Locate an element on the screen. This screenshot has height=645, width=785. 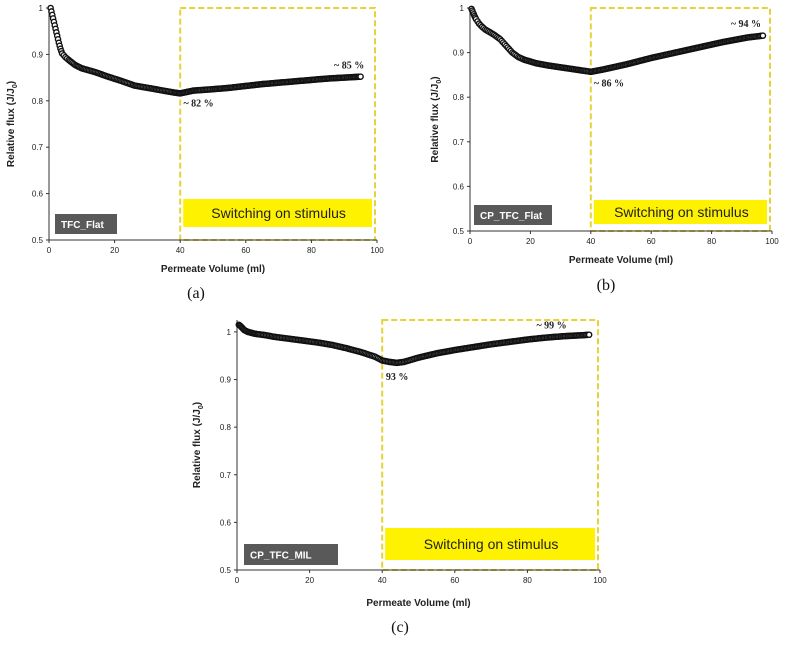
panel-label: (c) is located at coordinates (400, 627).